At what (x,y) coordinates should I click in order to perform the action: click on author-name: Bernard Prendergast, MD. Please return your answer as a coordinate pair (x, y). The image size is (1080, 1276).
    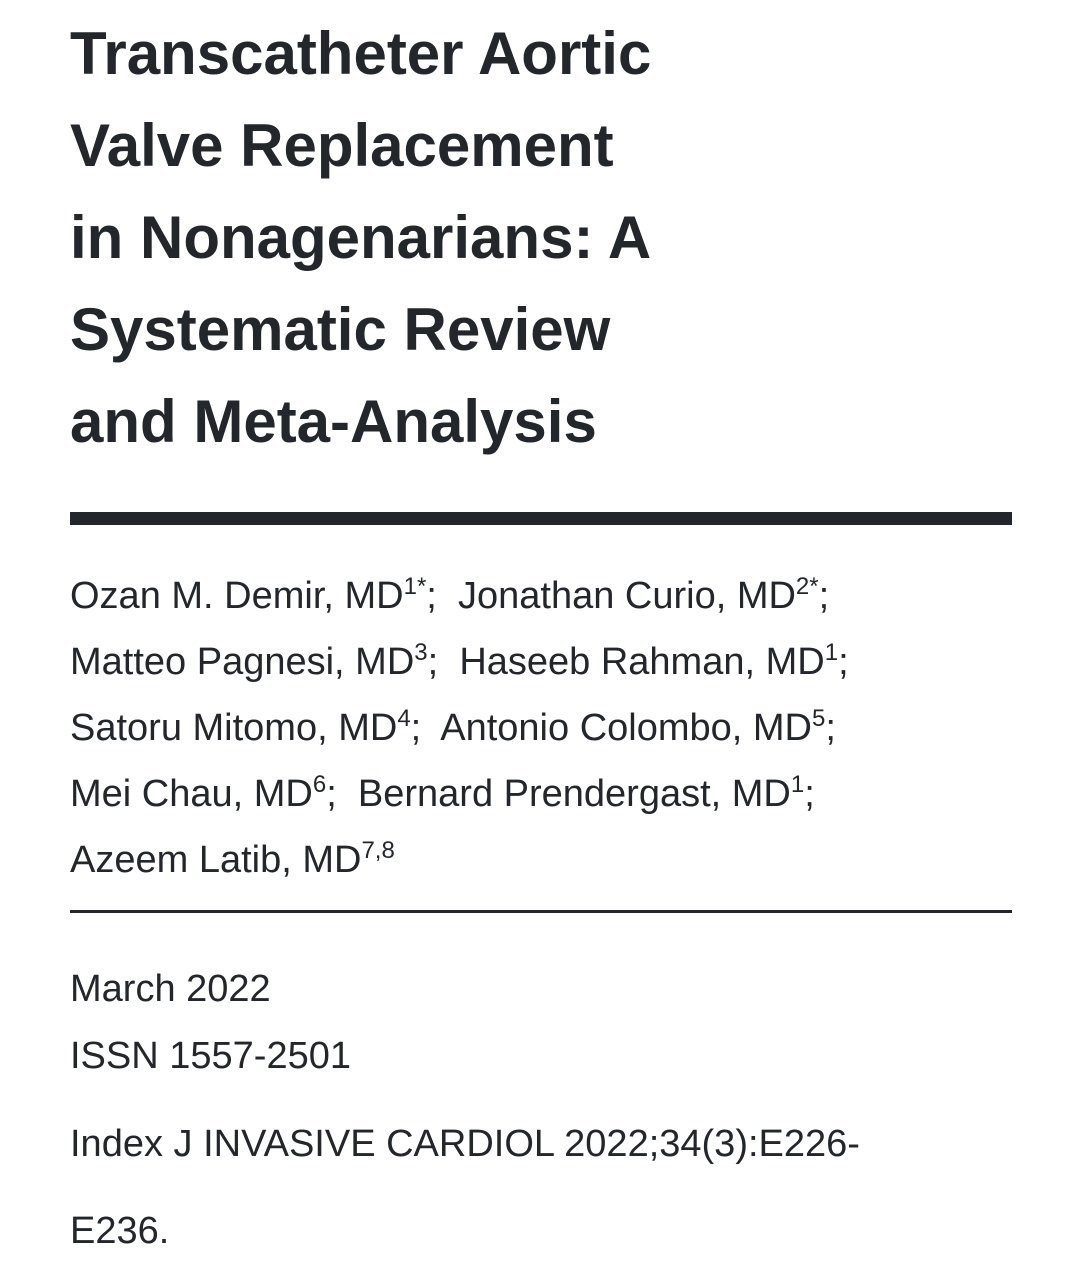
    Looking at the image, I should click on (574, 794).